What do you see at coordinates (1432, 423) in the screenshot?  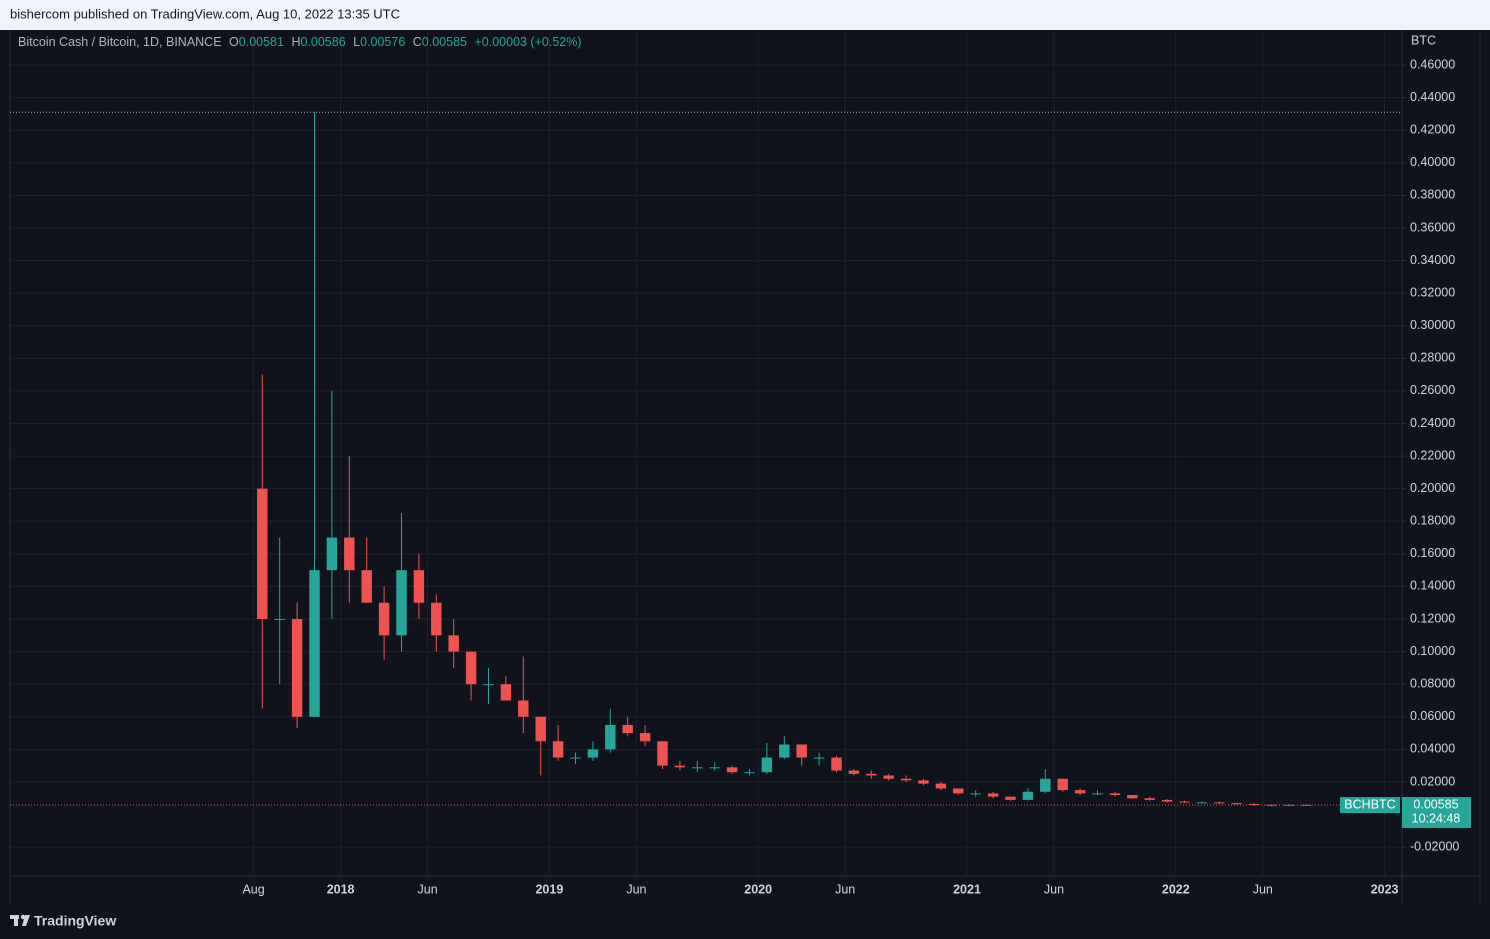 I see `y-tick-label: 0.24000` at bounding box center [1432, 423].